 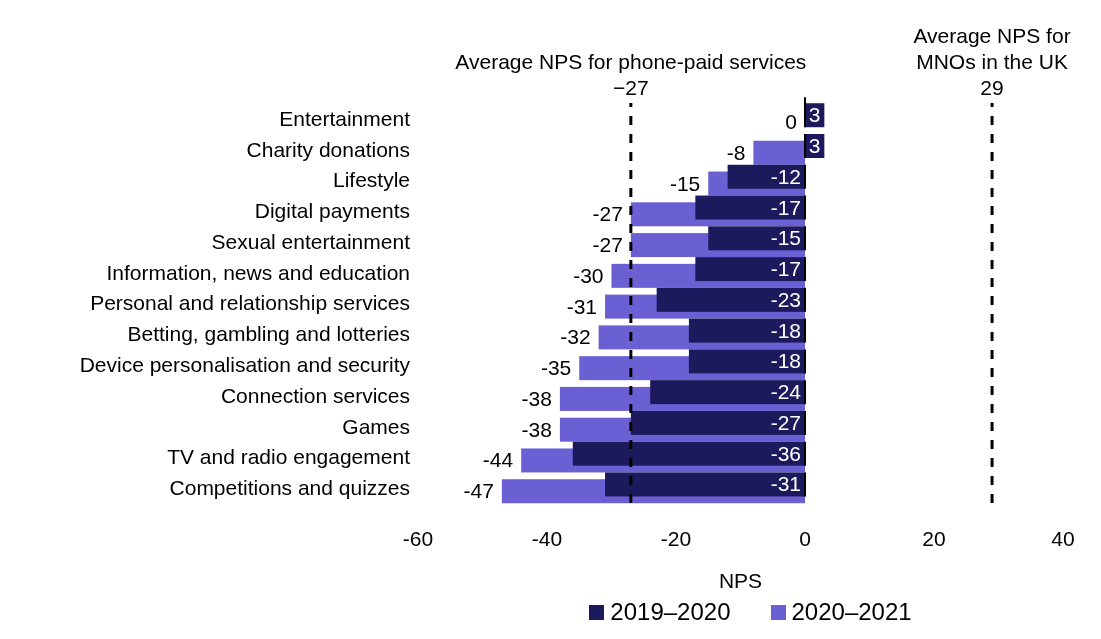 What do you see at coordinates (575, 337) in the screenshot?
I see `data-label: -32` at bounding box center [575, 337].